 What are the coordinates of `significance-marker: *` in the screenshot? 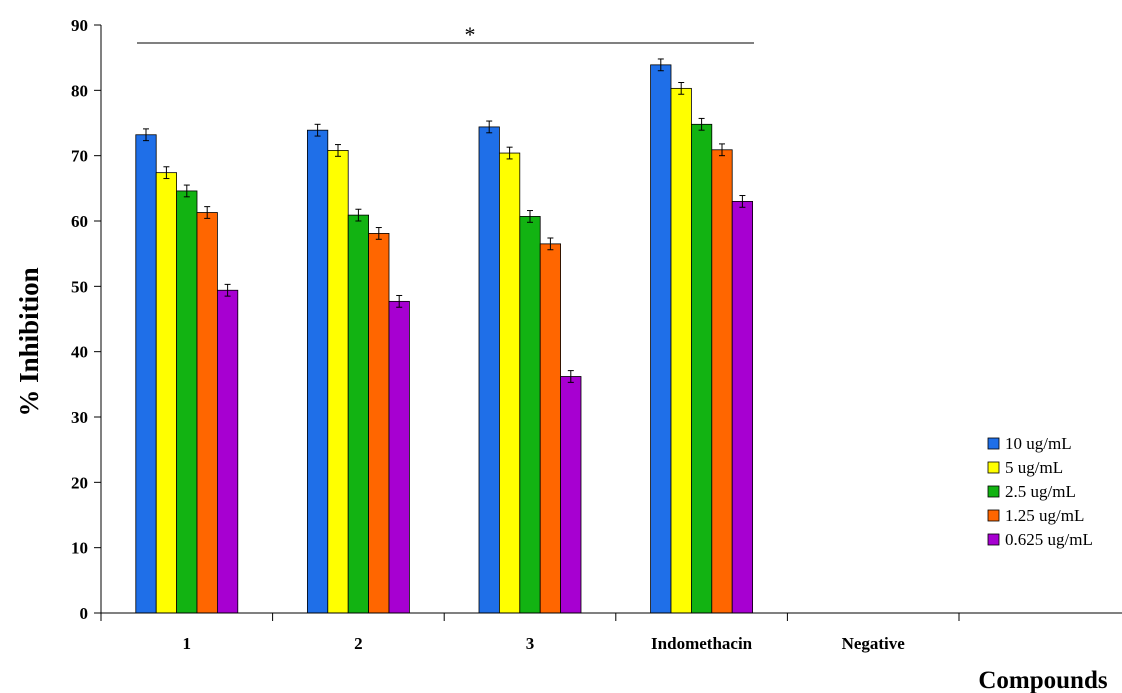 It's located at (445, 34).